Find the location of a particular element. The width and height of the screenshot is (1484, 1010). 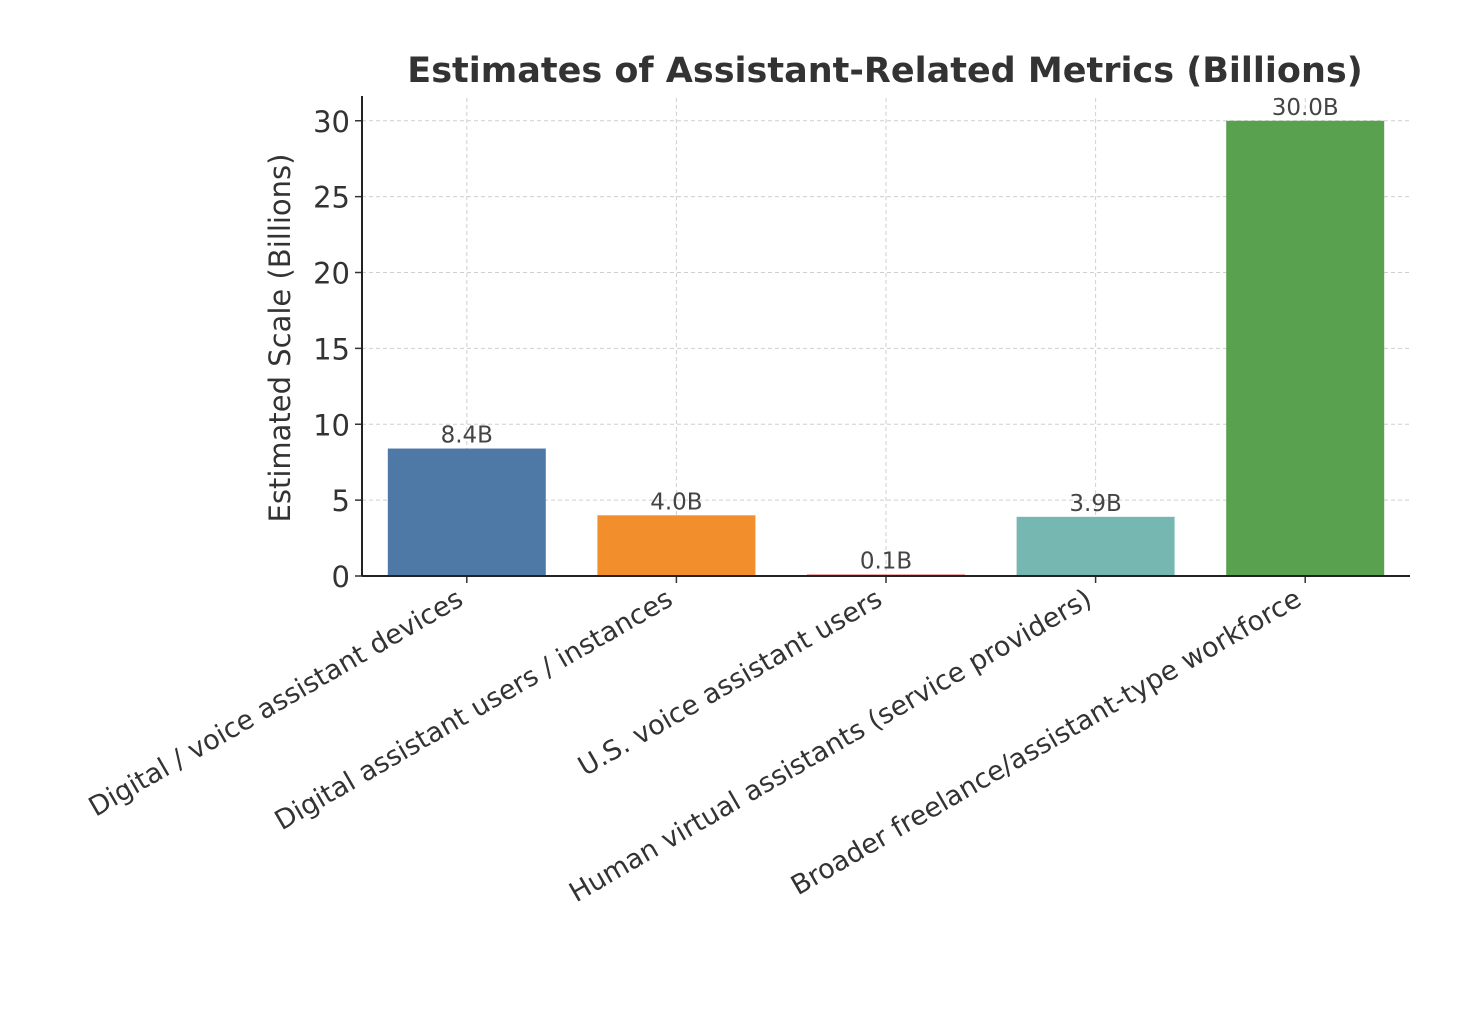

bar-value-label: 8.4B is located at coordinates (467, 436).